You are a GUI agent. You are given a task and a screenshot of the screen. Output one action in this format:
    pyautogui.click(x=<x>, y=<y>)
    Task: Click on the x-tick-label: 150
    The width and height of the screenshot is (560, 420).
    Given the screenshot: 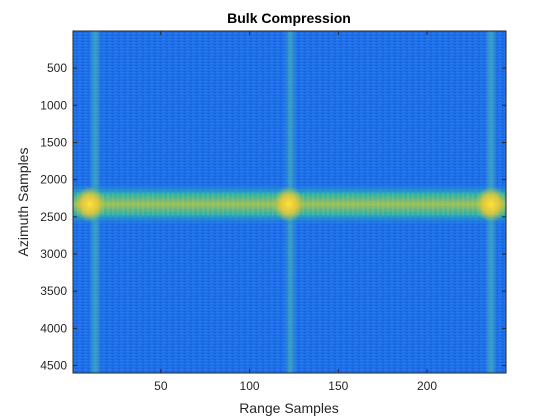 What is the action you would take?
    pyautogui.click(x=338, y=386)
    